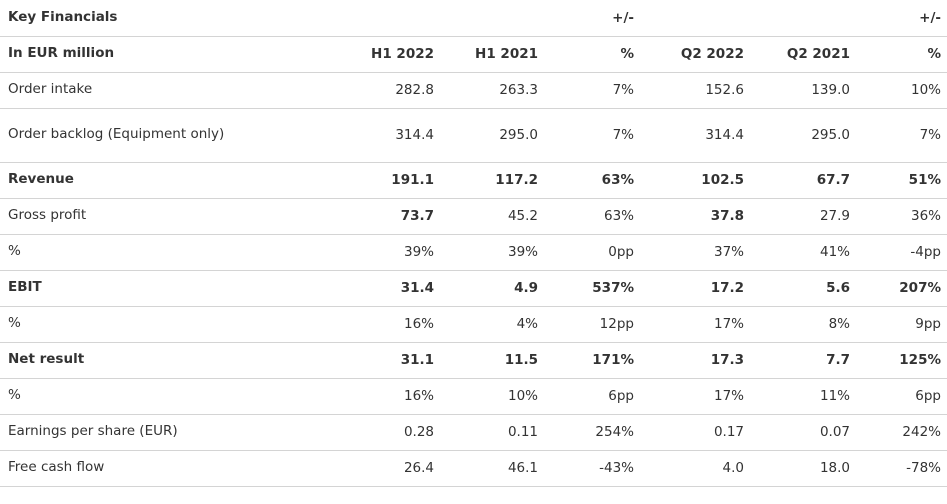  Describe the element at coordinates (925, 216) in the screenshot. I see `table-cell: 36%` at that location.